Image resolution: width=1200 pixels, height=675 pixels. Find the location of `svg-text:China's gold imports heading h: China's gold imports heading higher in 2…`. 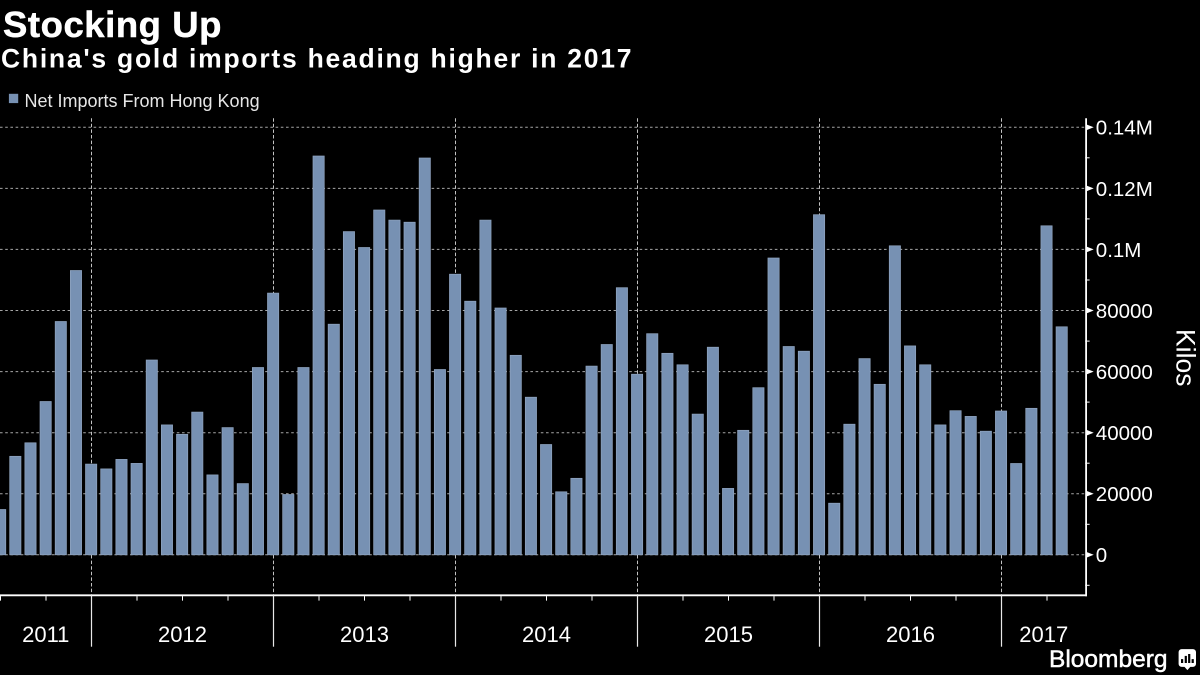

svg-text:China's gold imports heading h: China's gold imports heading higher in 2… is located at coordinates (317, 59).